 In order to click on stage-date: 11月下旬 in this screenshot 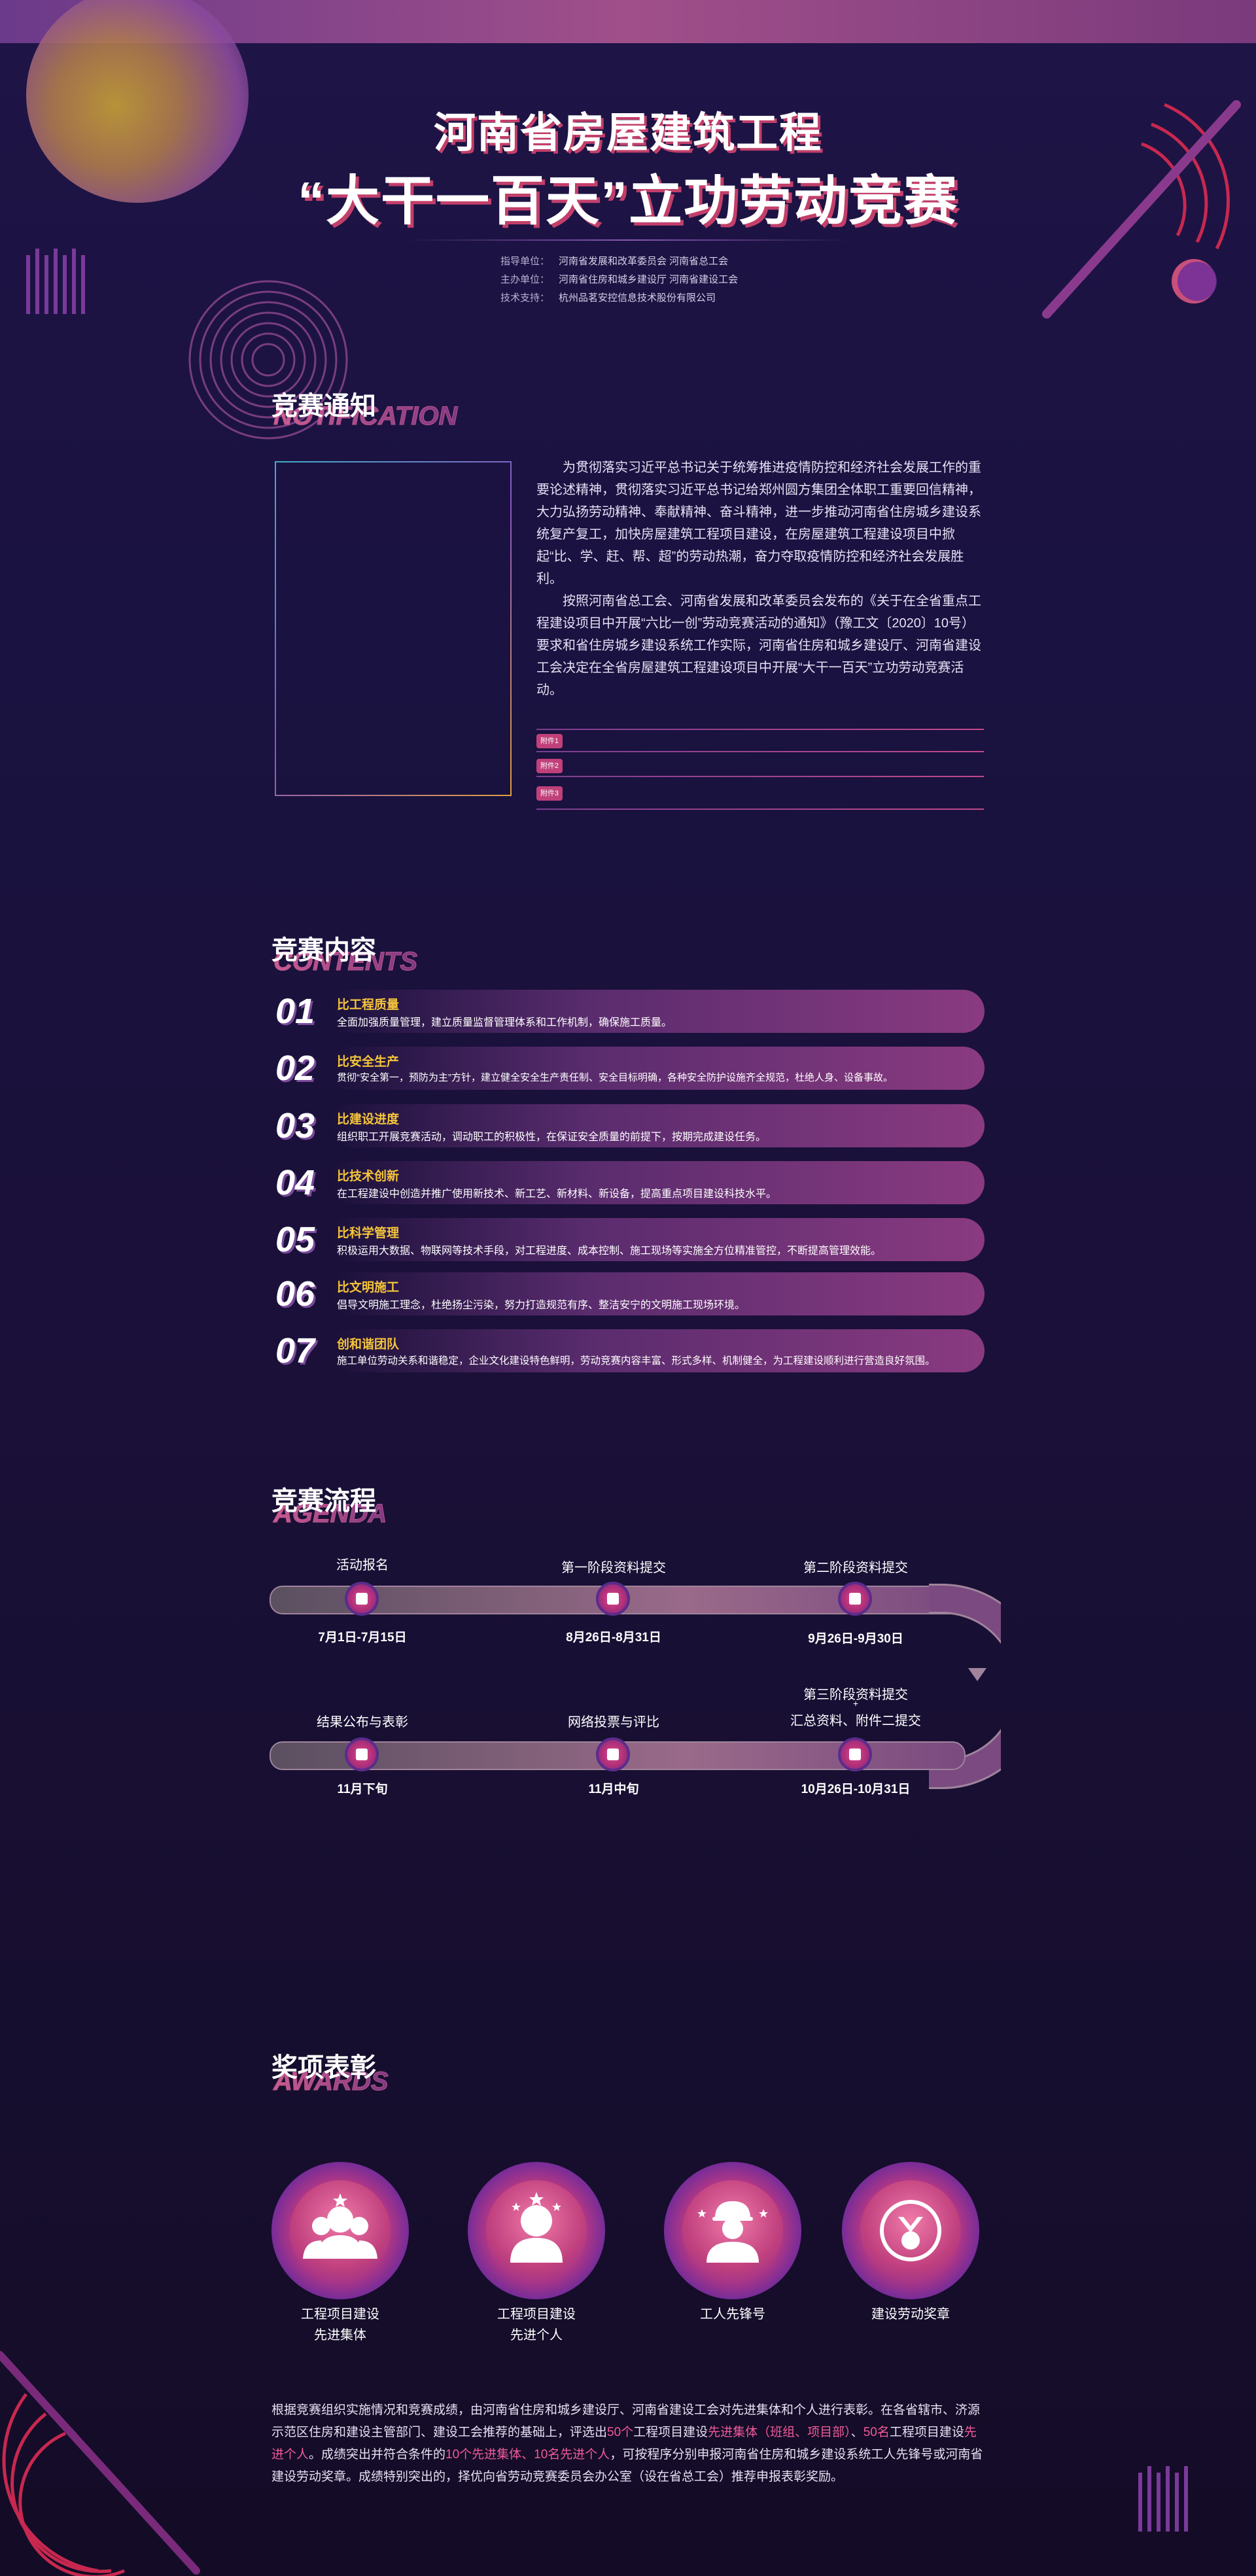, I will do `click(363, 1789)`.